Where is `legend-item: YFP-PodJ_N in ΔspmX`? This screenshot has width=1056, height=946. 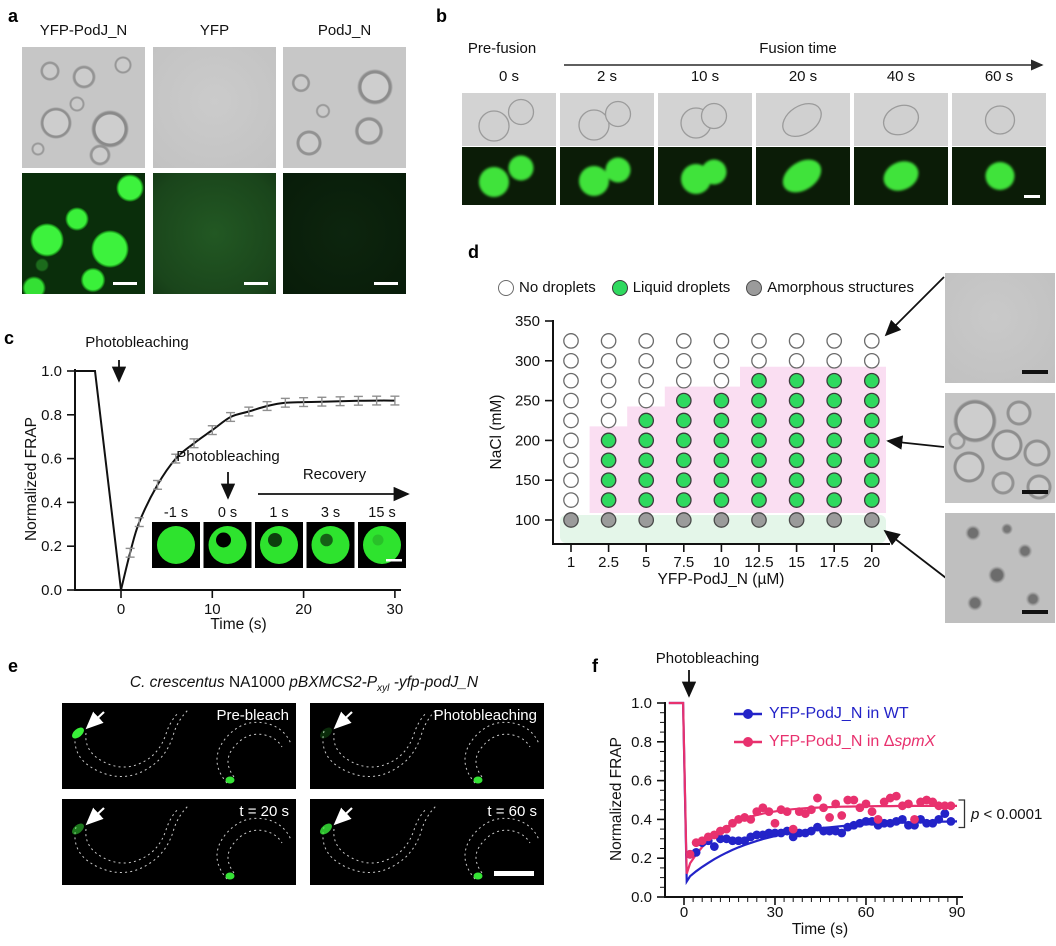 legend-item: YFP-PodJ_N in ΔspmX is located at coordinates (834, 742).